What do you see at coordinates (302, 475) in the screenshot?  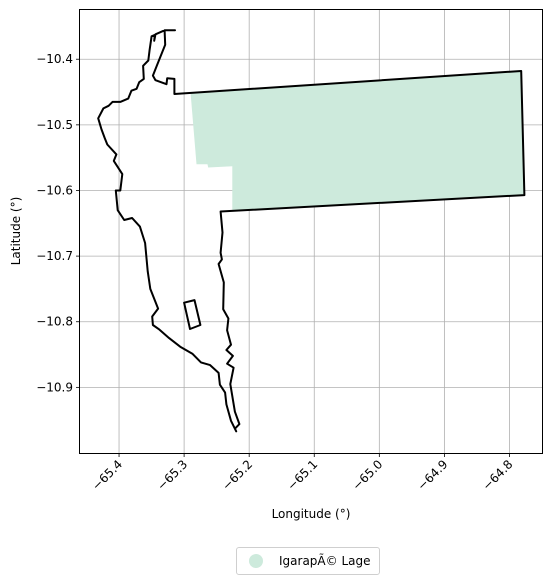 I see `x-tick-label: −65.1` at bounding box center [302, 475].